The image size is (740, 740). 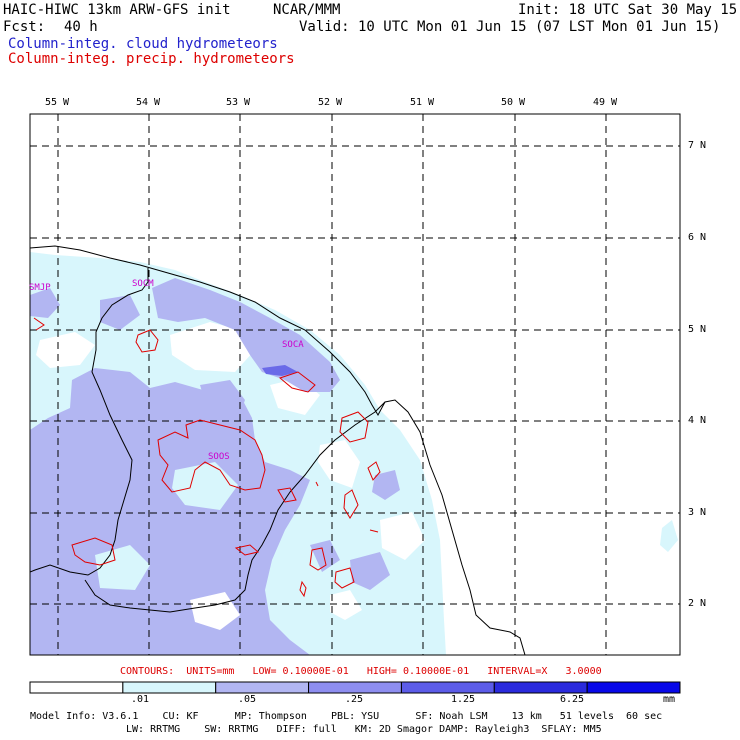 What do you see at coordinates (280, 370) in the screenshot?
I see `cloud-field-dark` at bounding box center [280, 370].